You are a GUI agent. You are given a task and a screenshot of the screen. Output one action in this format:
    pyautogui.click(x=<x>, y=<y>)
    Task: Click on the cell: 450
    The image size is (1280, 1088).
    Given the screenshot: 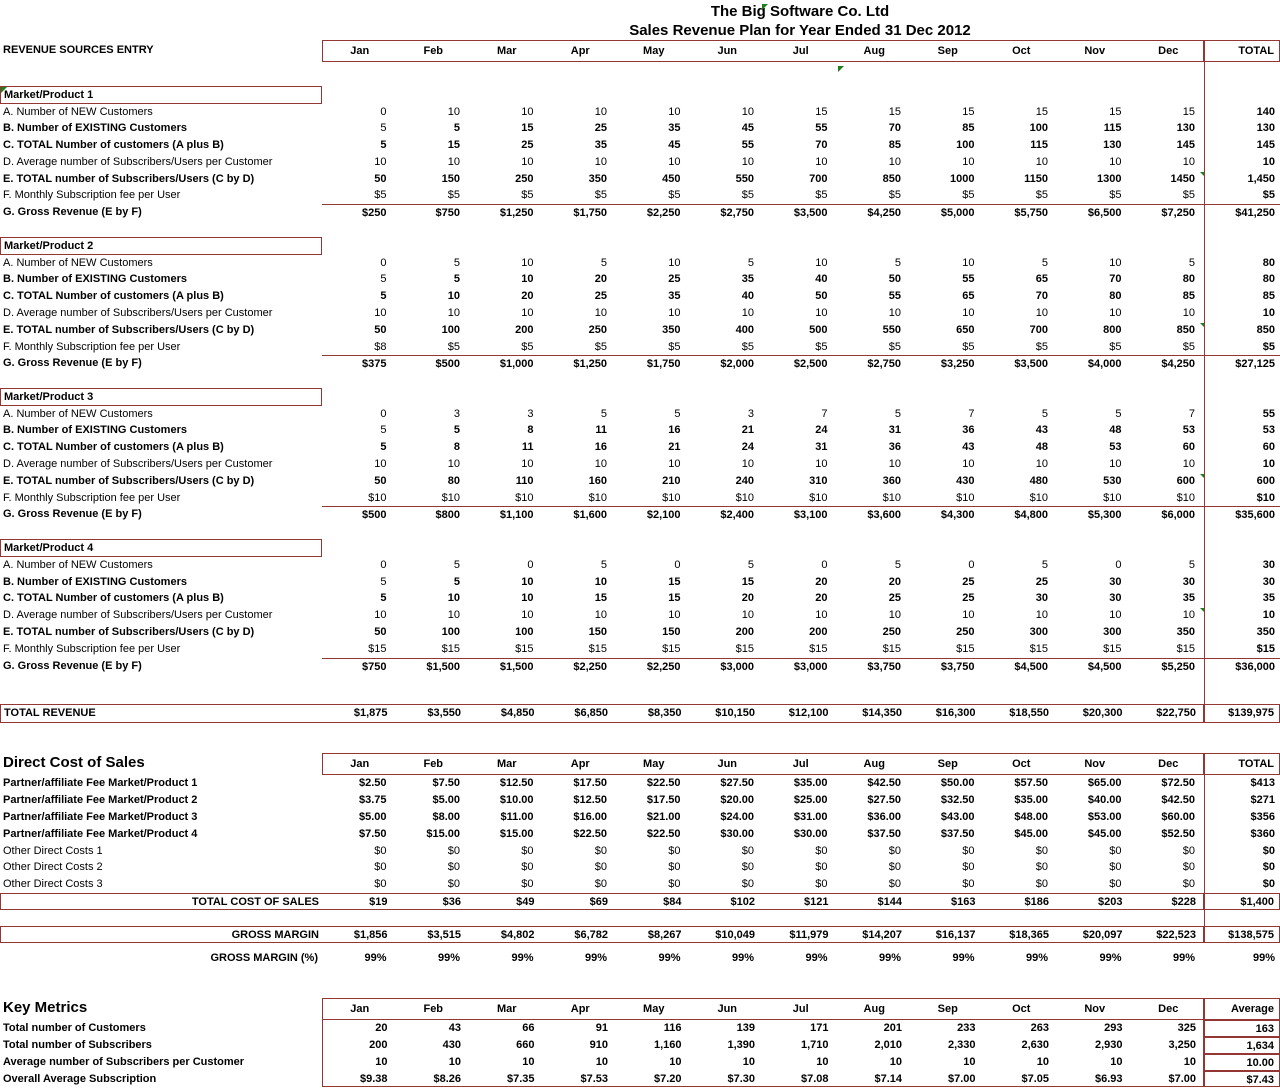 What is the action you would take?
    pyautogui.click(x=671, y=178)
    